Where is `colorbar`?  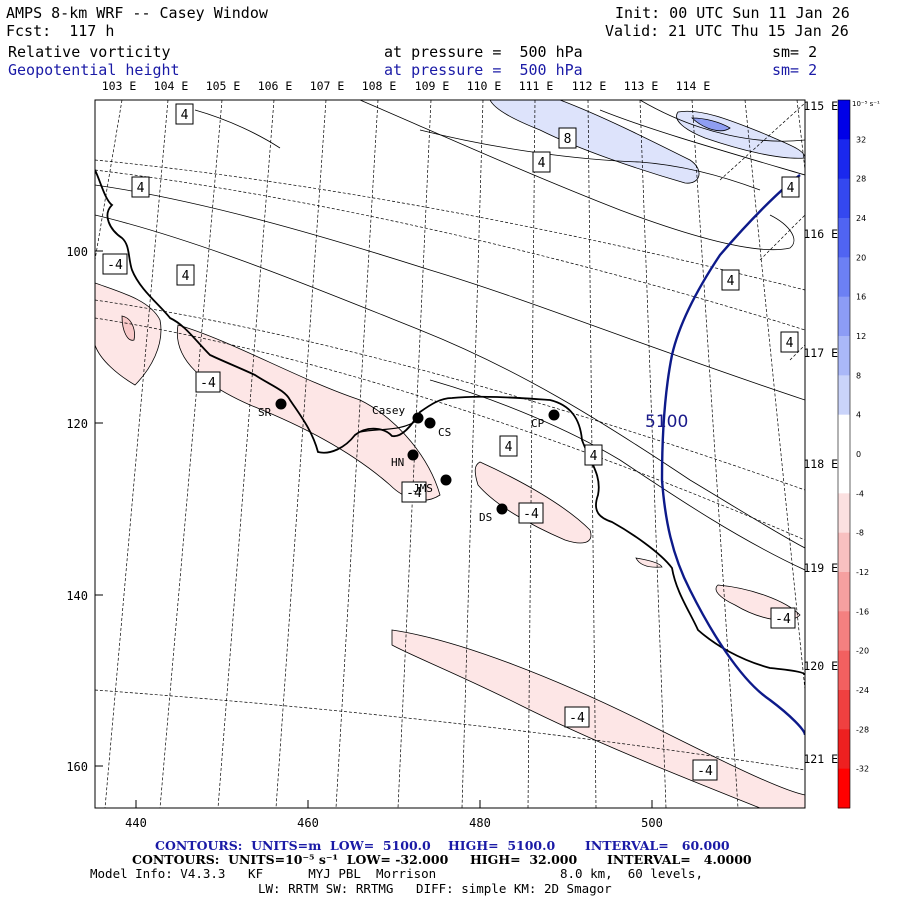
colorbar is located at coordinates (844, 454).